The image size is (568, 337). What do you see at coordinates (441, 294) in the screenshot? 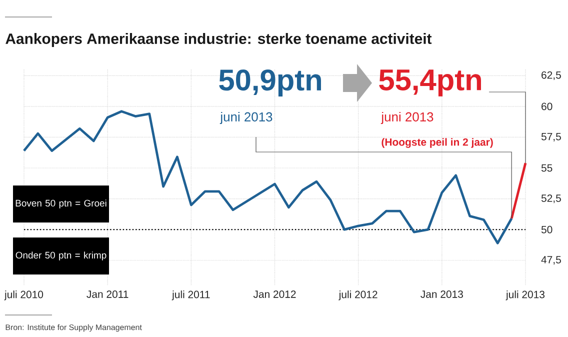
I see `x-tick-label: Jan 2013` at bounding box center [441, 294].